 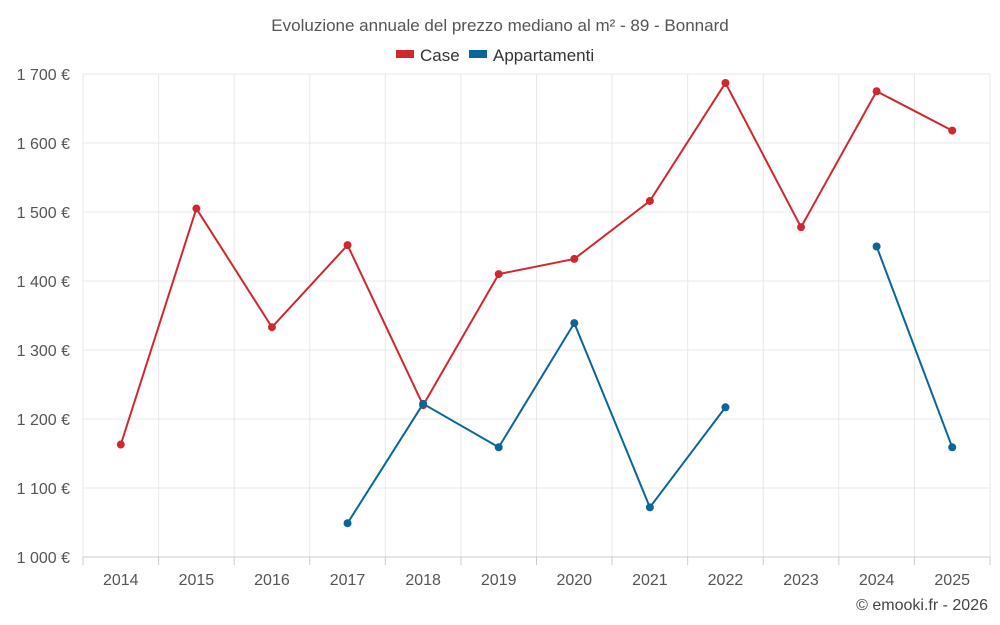 I want to click on x-tick-label: 2016, so click(x=272, y=580).